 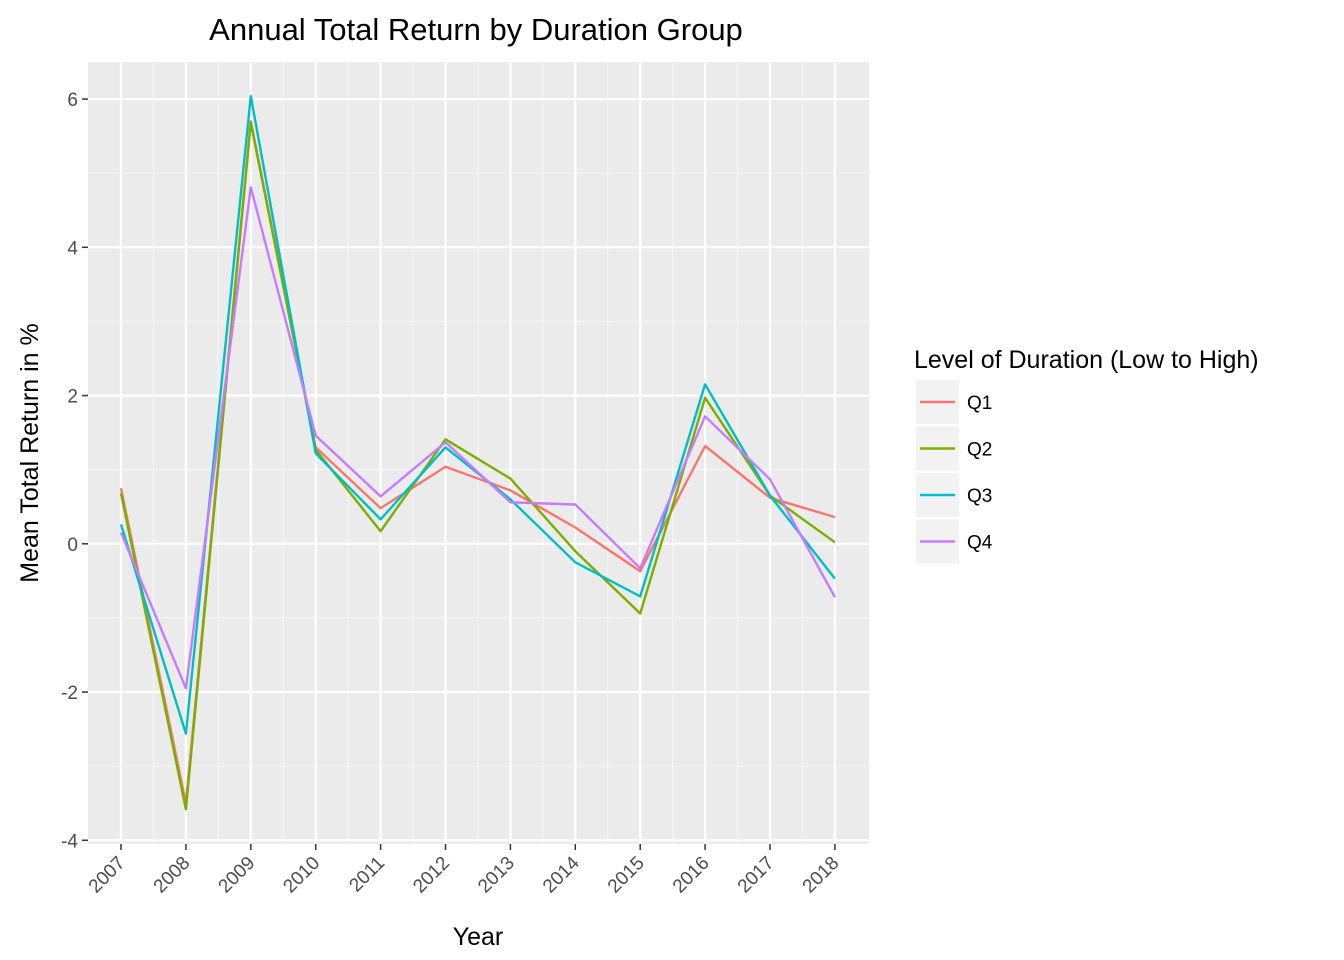 I want to click on legend-label-q2: Q2, so click(x=979, y=450).